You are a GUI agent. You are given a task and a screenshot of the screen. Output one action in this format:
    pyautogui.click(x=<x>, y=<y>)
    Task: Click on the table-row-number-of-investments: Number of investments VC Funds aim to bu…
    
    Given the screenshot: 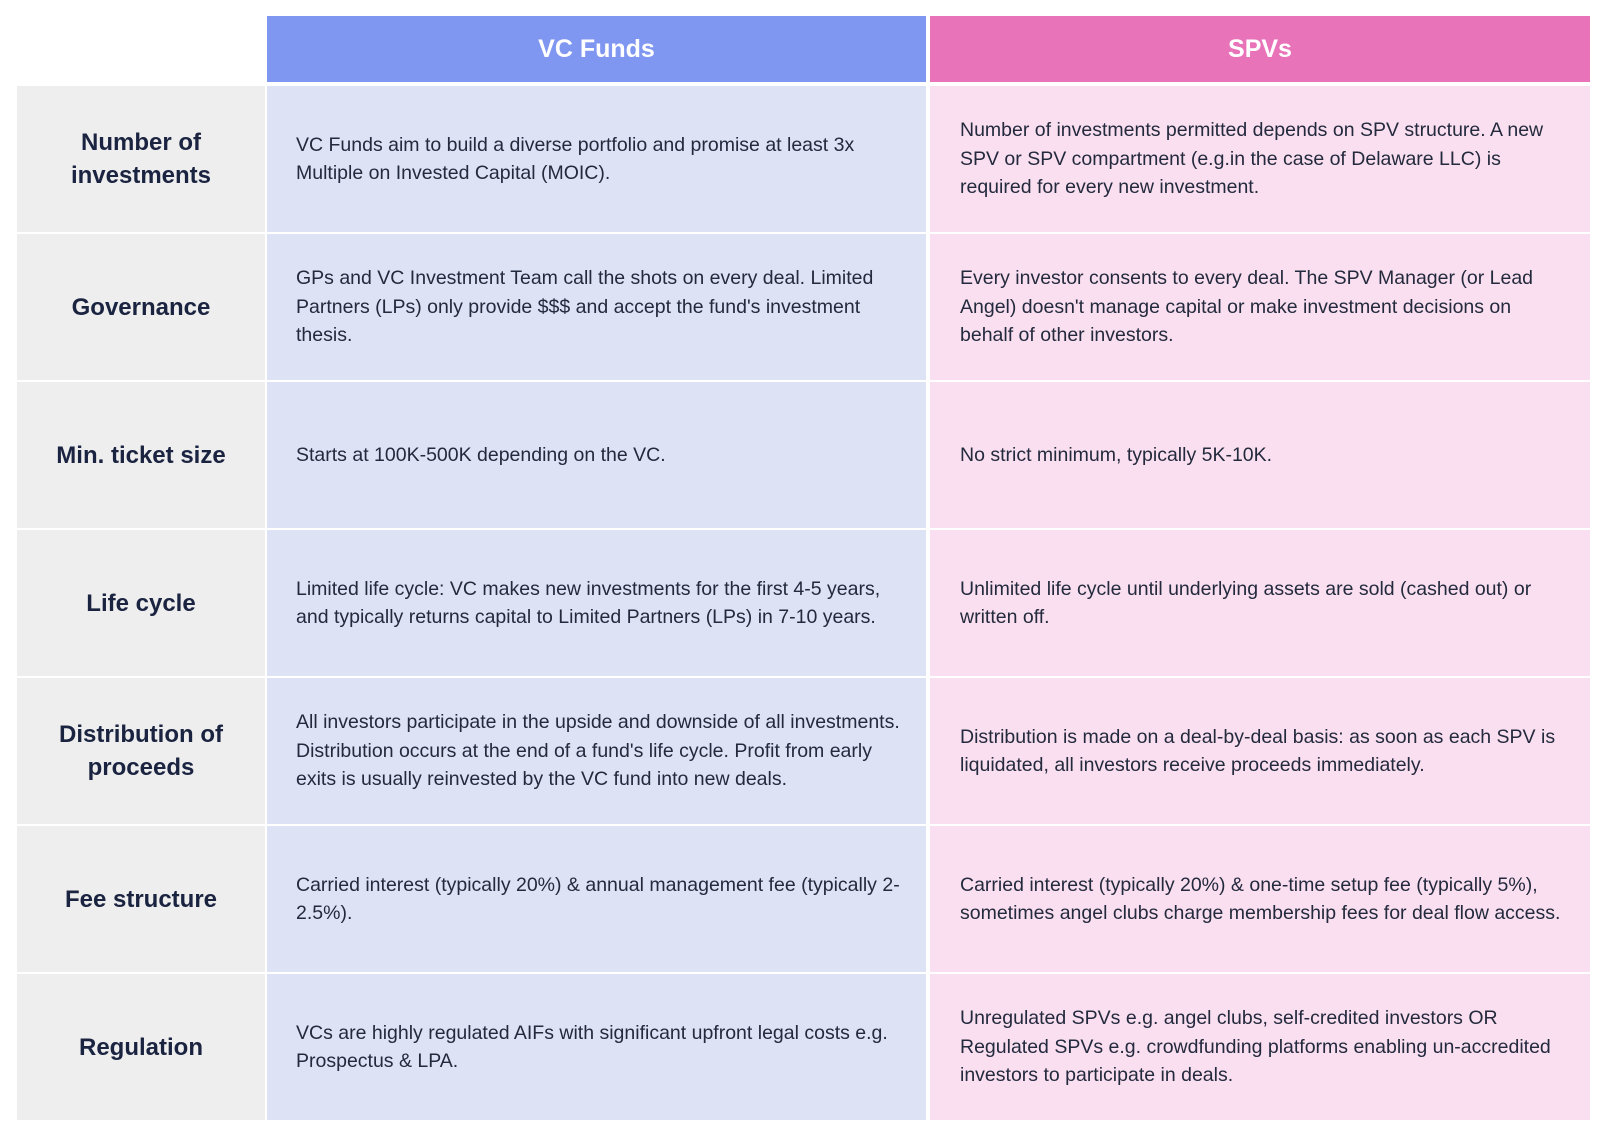 What is the action you would take?
    pyautogui.click(x=803, y=159)
    